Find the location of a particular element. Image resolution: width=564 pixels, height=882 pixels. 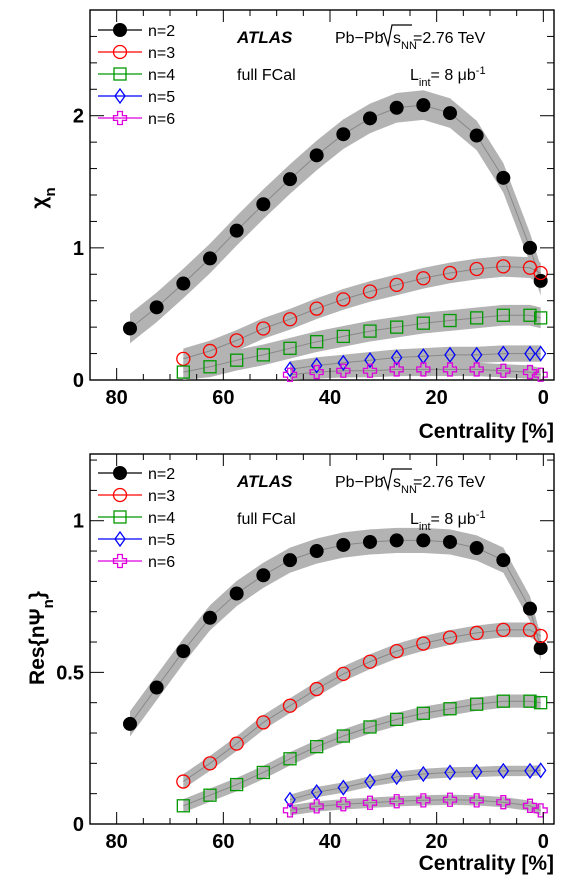

y-axis-title: Res{nΨn} is located at coordinates (41, 638).